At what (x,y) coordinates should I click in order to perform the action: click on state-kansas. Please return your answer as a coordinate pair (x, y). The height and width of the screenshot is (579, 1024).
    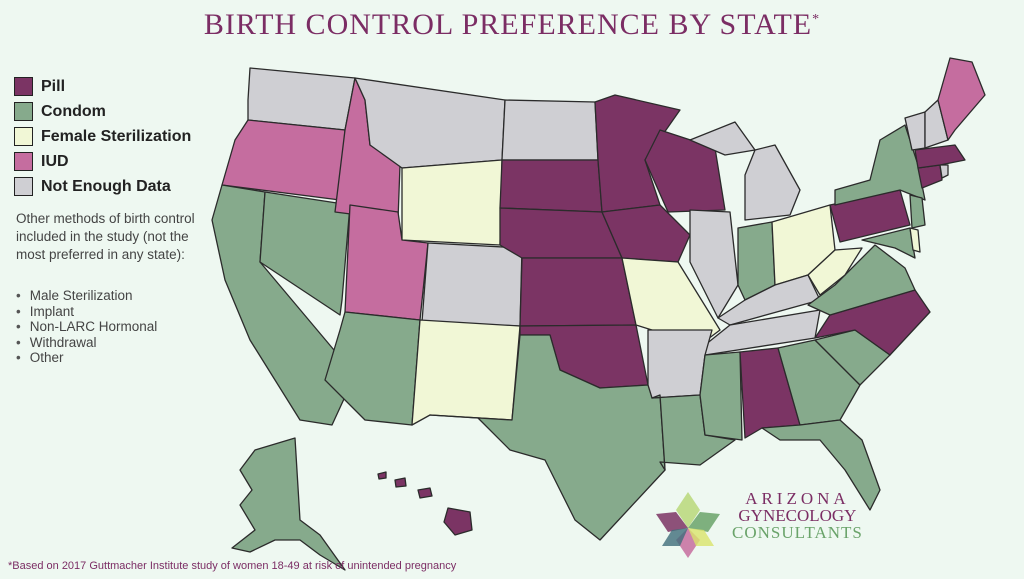
    Looking at the image, I should click on (578, 292).